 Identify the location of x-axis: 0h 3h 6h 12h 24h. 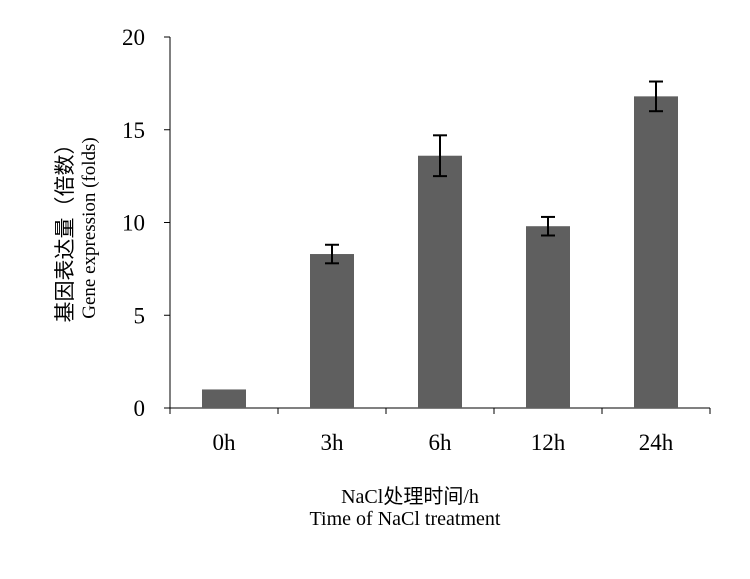
(440, 431).